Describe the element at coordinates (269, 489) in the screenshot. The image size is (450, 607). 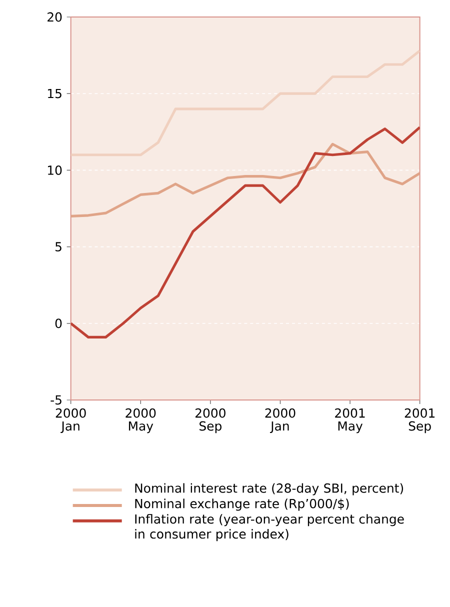
I see `legend-label: Nominal interest rate (28-day SBI, percent)` at that location.